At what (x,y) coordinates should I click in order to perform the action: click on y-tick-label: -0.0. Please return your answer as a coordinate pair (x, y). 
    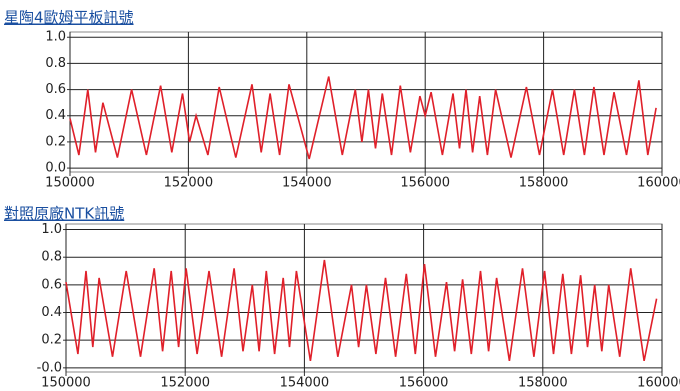
    Looking at the image, I should click on (49, 367).